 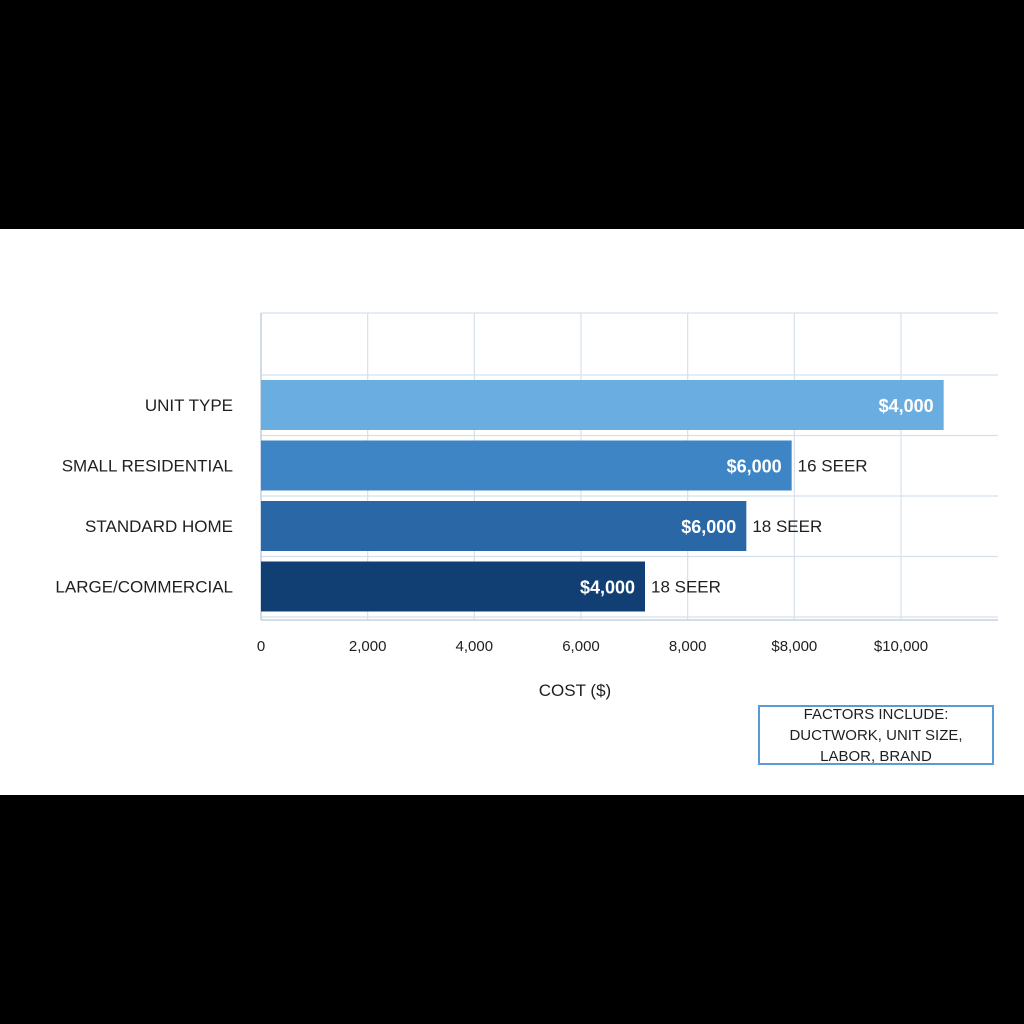 I want to click on category-label: UNIT TYPE, so click(x=189, y=405).